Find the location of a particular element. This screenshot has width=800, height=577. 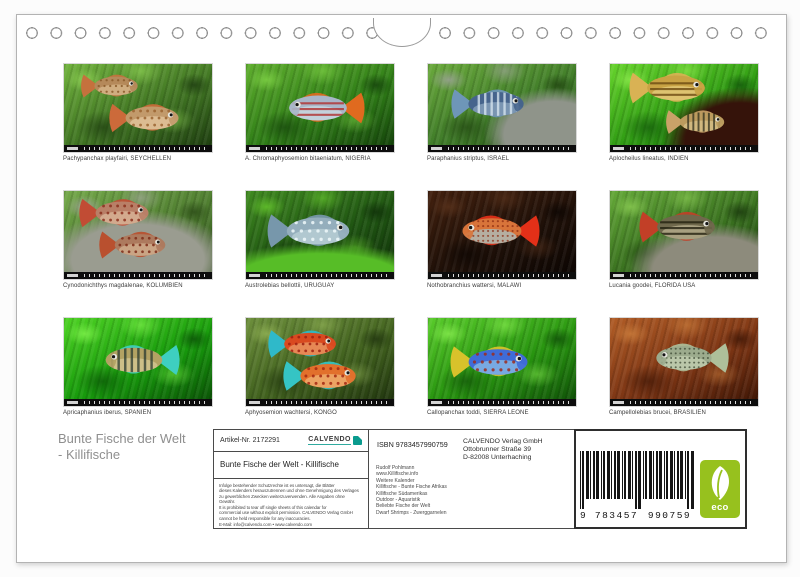

photo-cell: Cynodonichthys magdalenae, KOLUMBIEN is located at coordinates (138, 239).